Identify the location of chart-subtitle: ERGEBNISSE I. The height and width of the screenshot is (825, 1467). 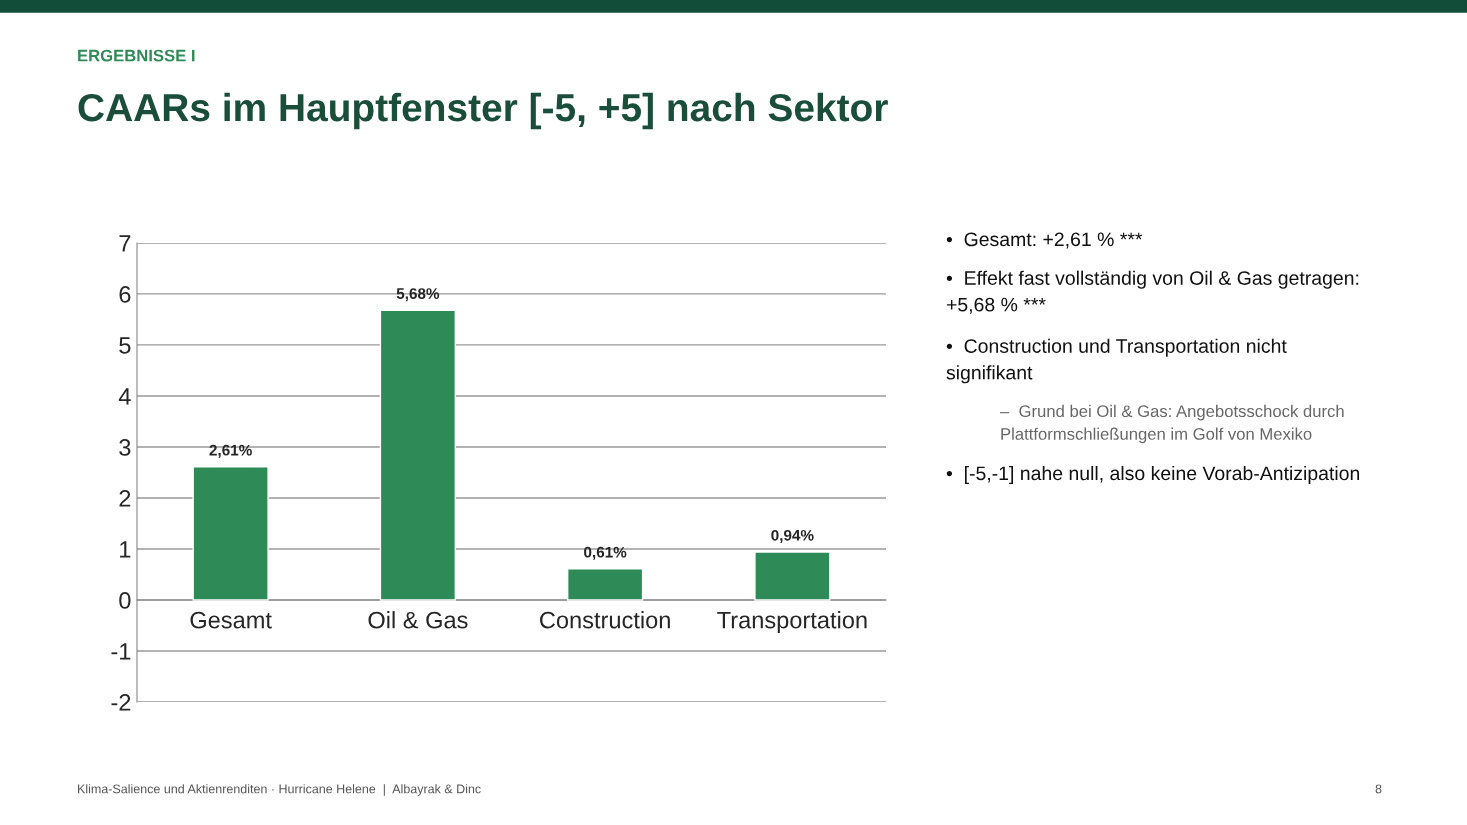
(136, 55).